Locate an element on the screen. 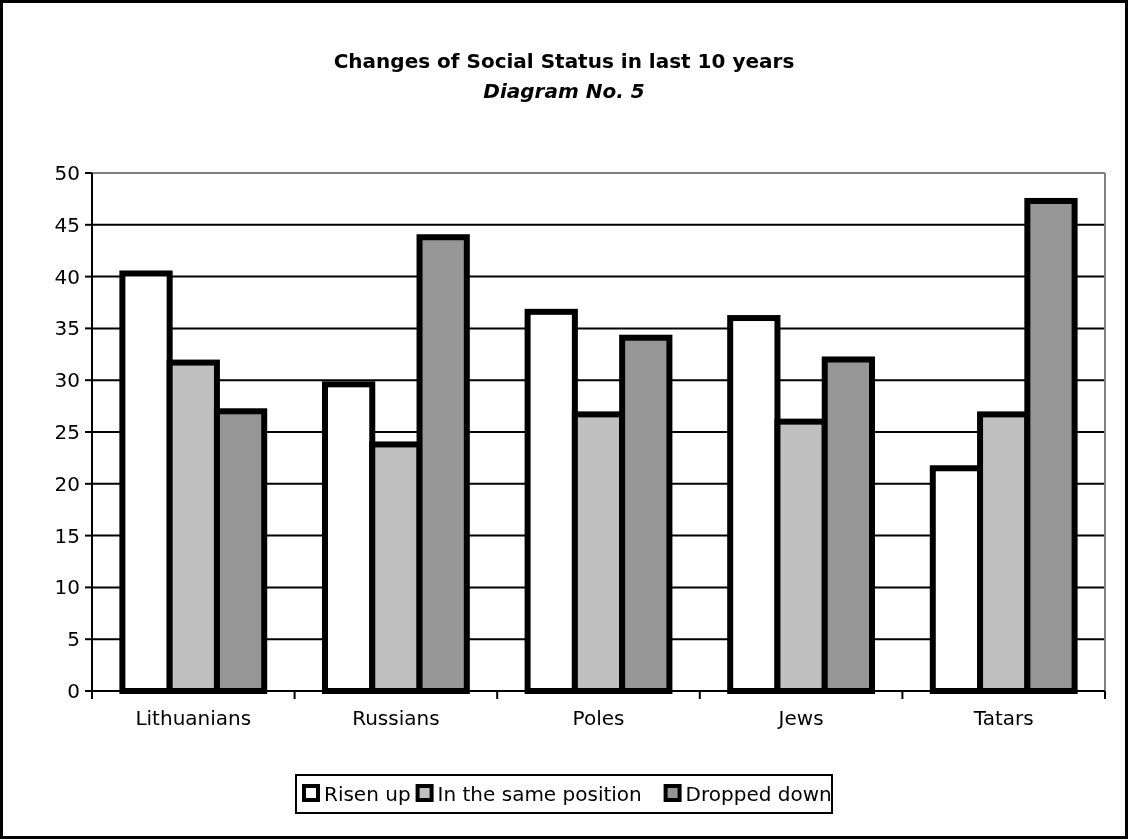 The image size is (1128, 839). chart-subtitle: Diagram No. 5 is located at coordinates (564, 91).